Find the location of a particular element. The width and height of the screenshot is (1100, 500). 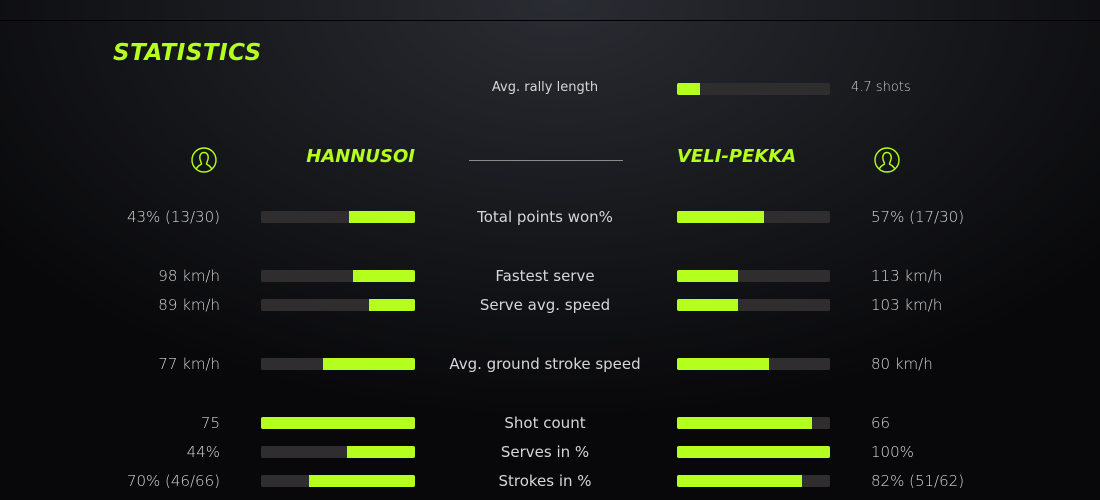

player-left-name: HANNUSOI is located at coordinates (360, 156).